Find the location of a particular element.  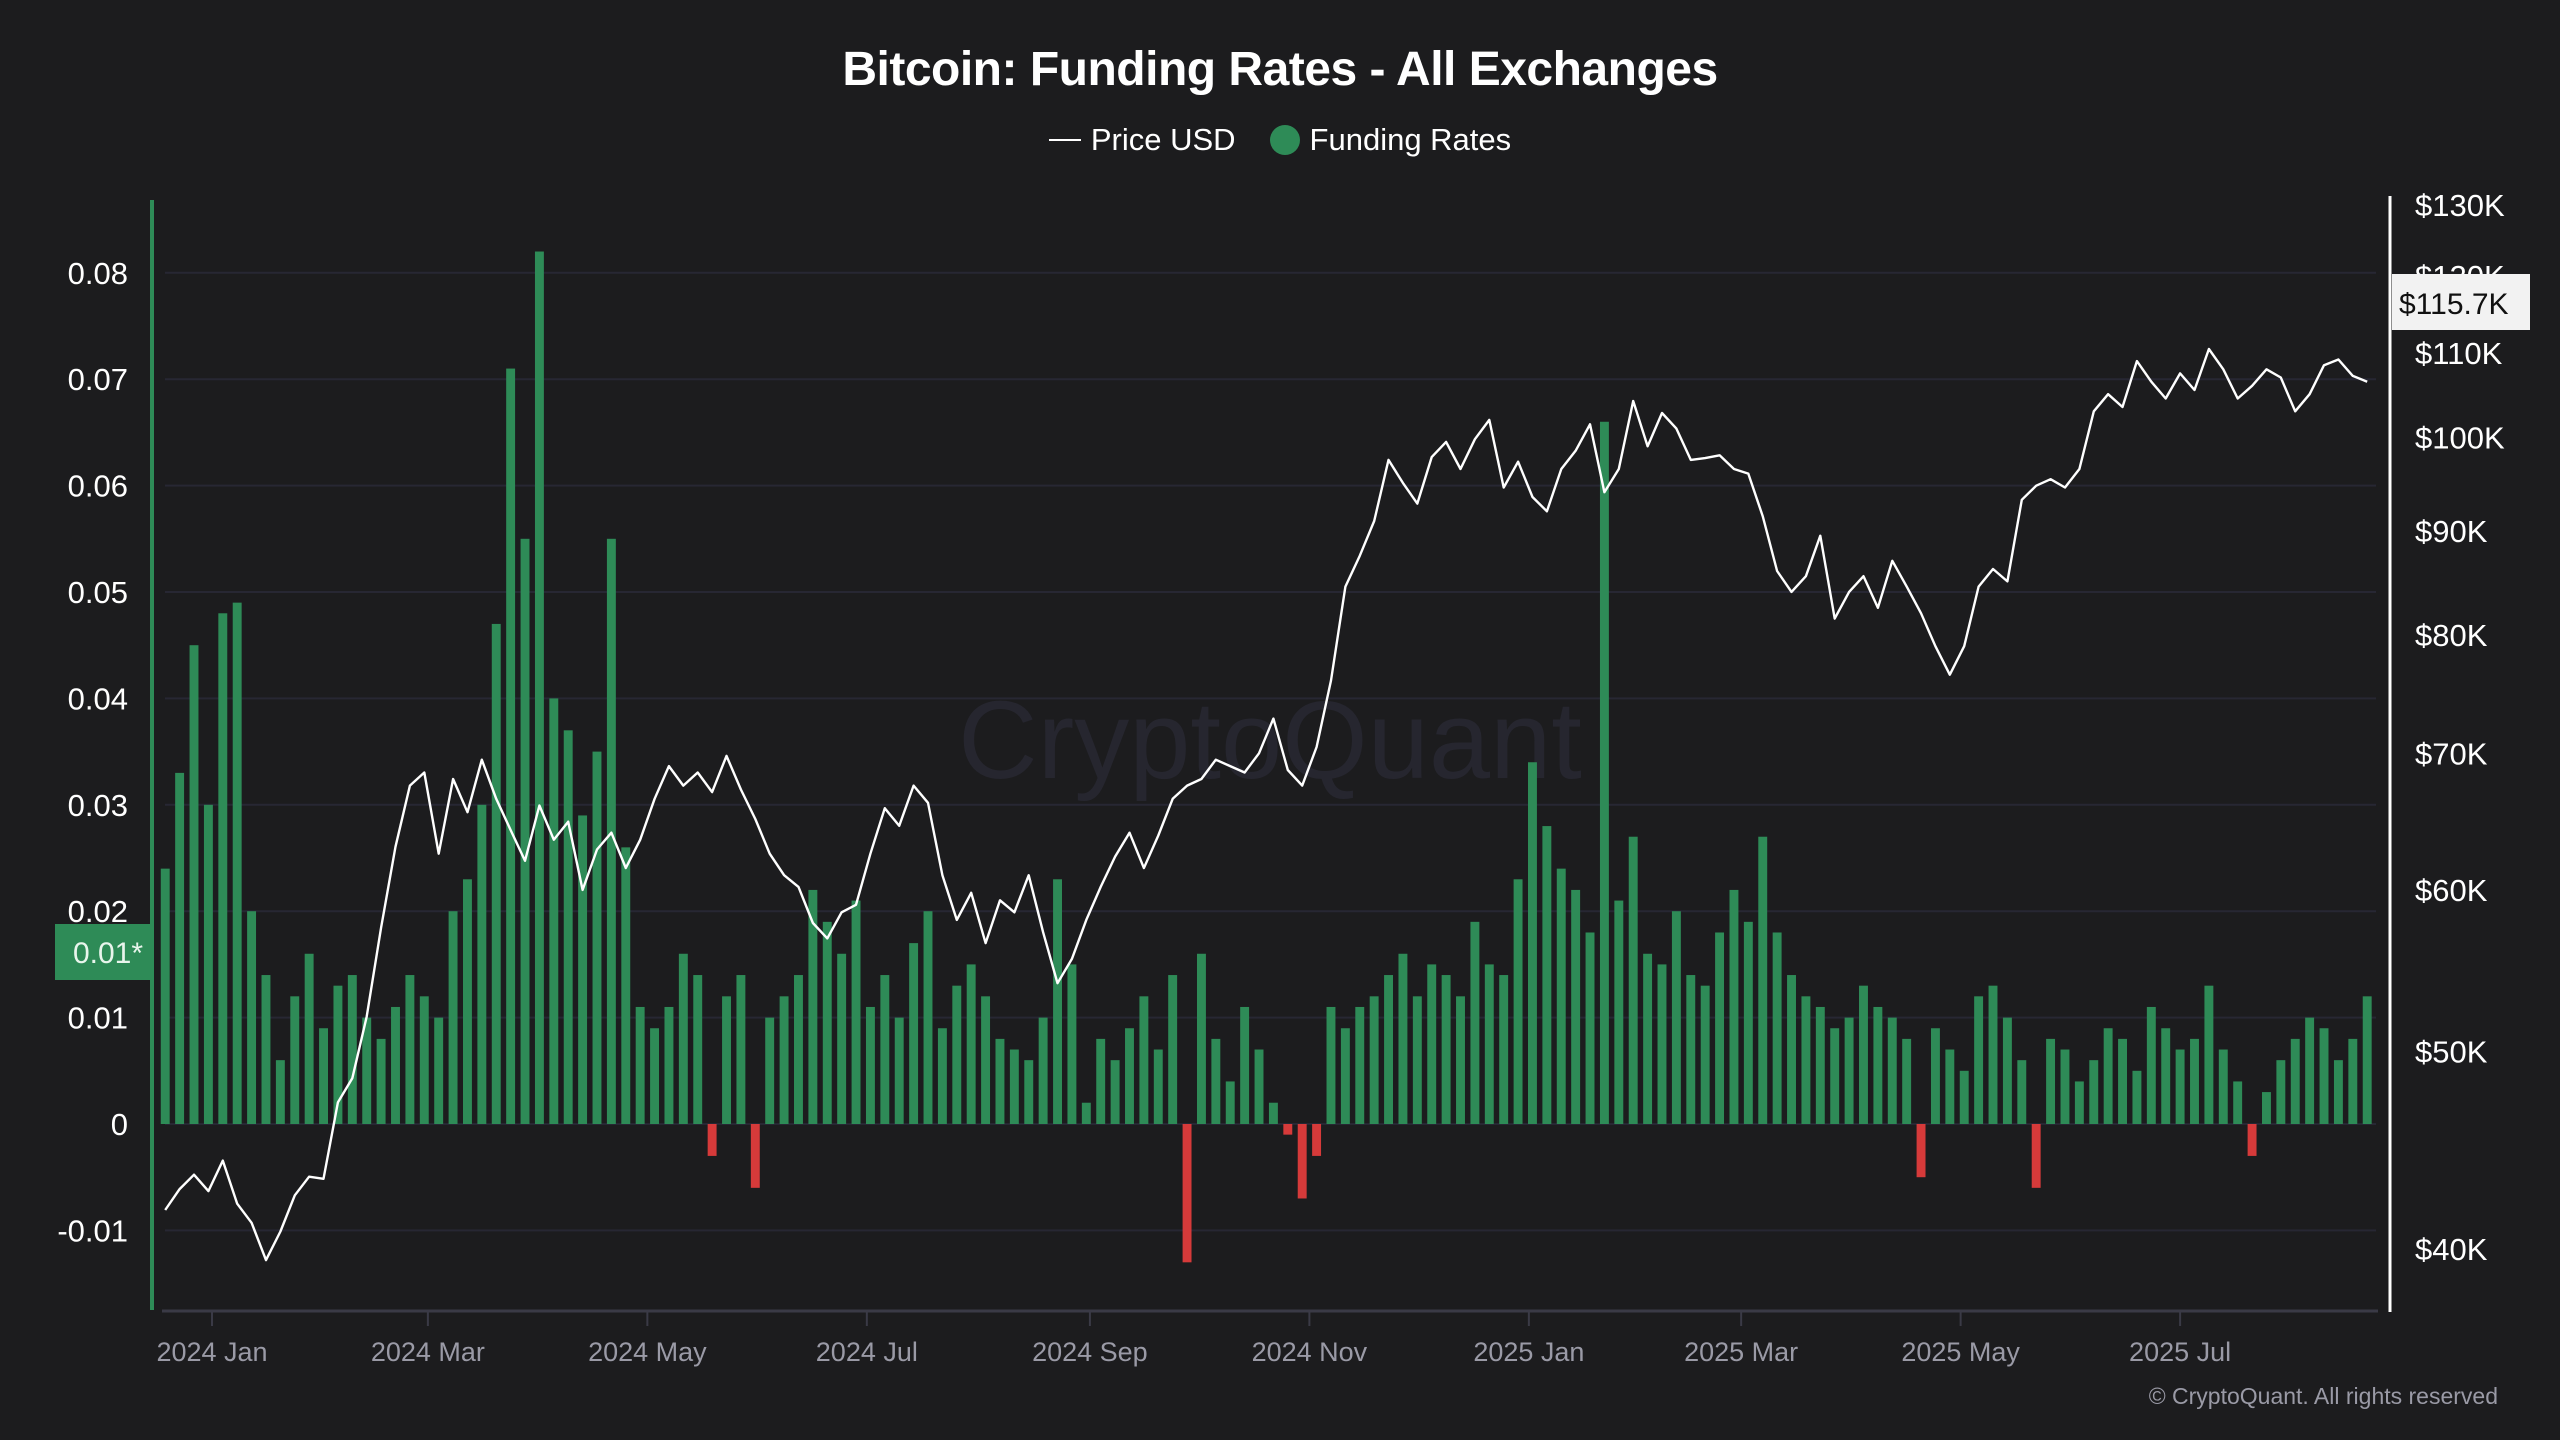

left-tick-label: 0.03 is located at coordinates (98, 805).